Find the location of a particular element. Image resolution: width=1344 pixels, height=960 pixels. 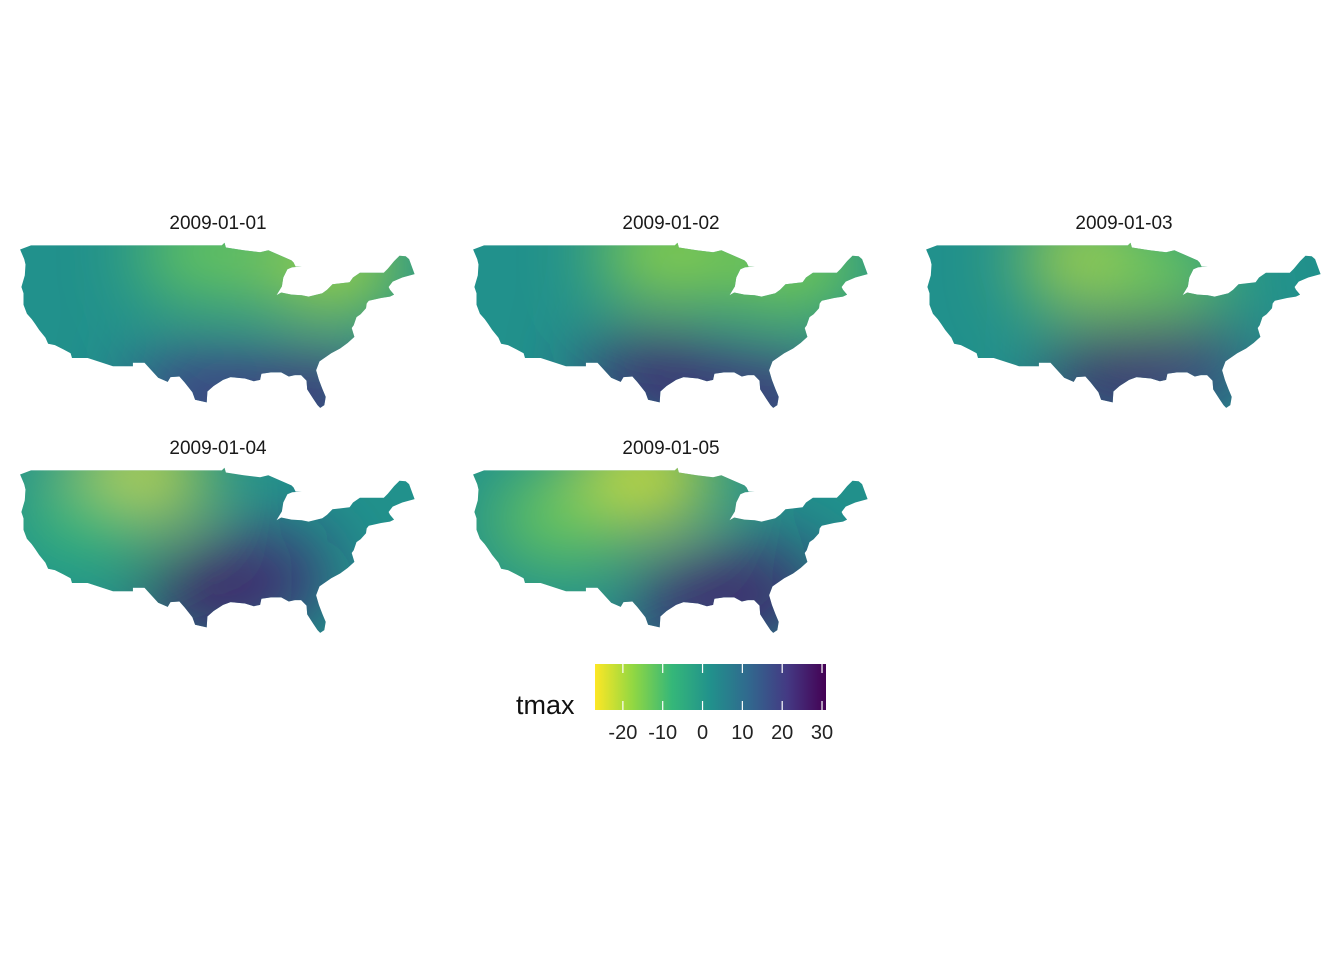

legend-title: tmax is located at coordinates (545, 705).